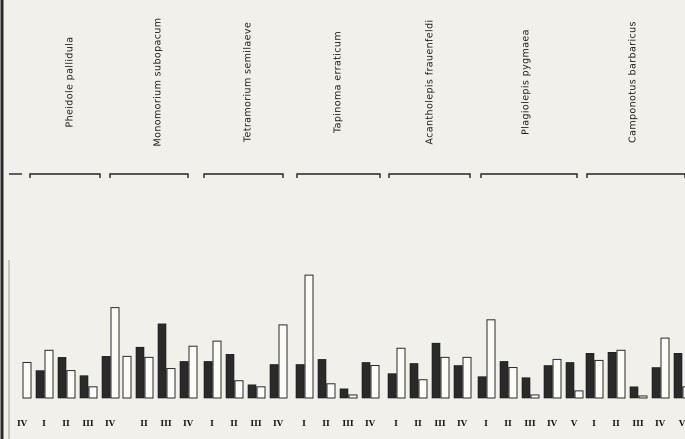 This screenshot has height=439, width=685. I want to click on species-label: Monomorium subopacum, so click(158, 82).